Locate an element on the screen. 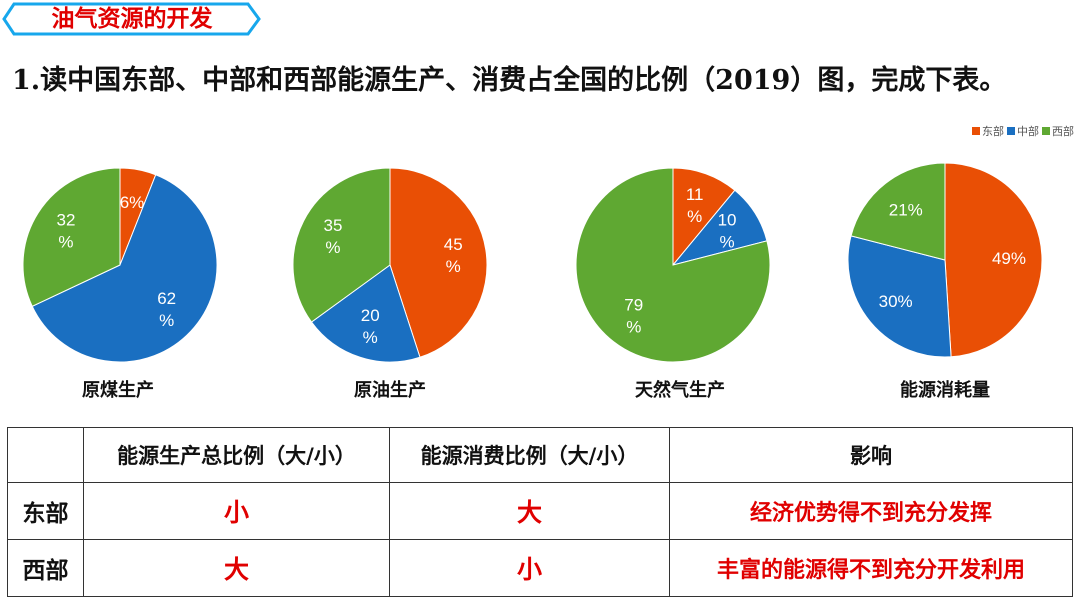  pie-slice-consumption-central is located at coordinates (899, 296).